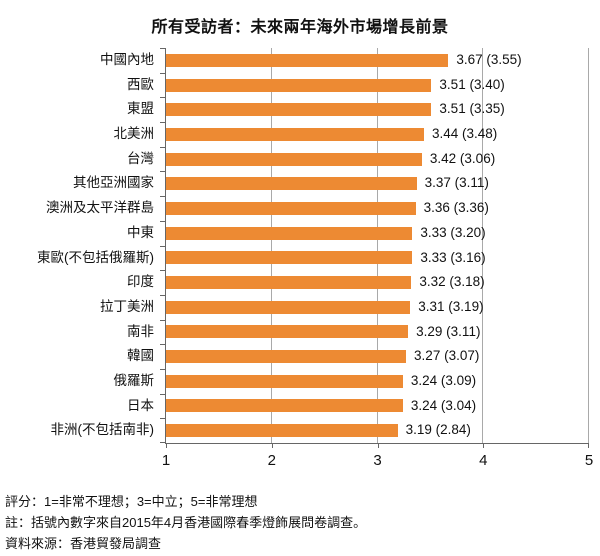 Image resolution: width=600 pixels, height=556 pixels. Describe the element at coordinates (456, 183) in the screenshot. I see `value-label: 3.37 (3.11)` at that location.